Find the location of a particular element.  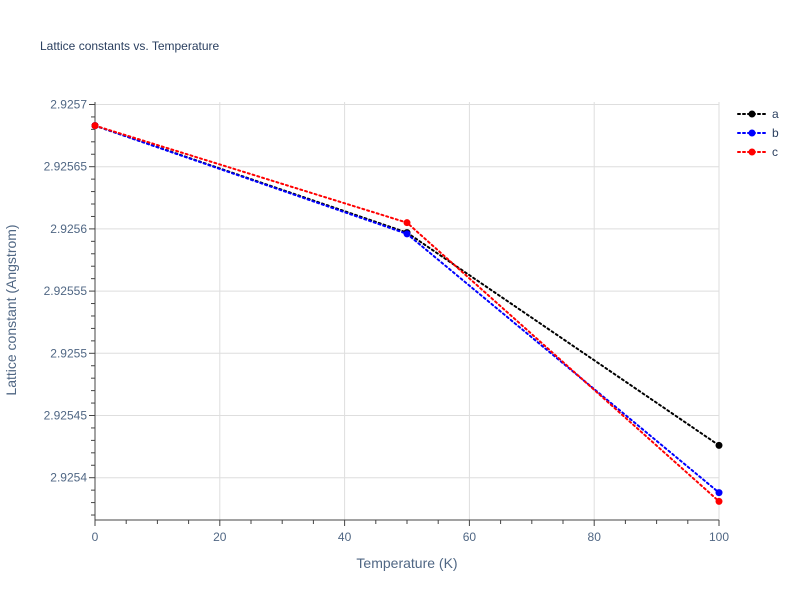

y-tick-label: 2.9256 is located at coordinates (68, 229).